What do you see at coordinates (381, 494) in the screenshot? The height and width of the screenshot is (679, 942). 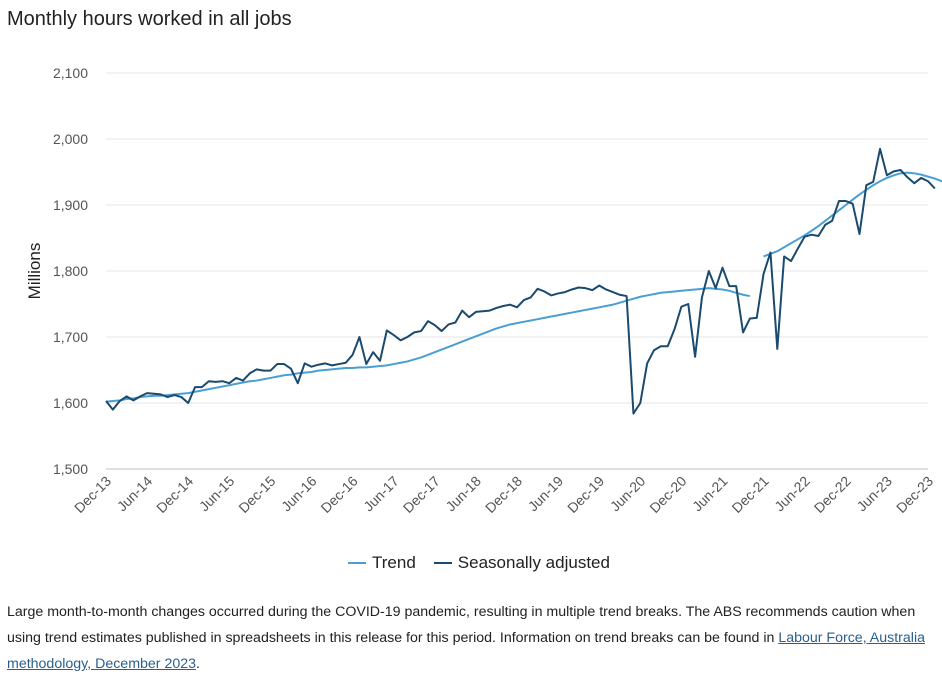 I see `x-tick-label: Jun-17` at bounding box center [381, 494].